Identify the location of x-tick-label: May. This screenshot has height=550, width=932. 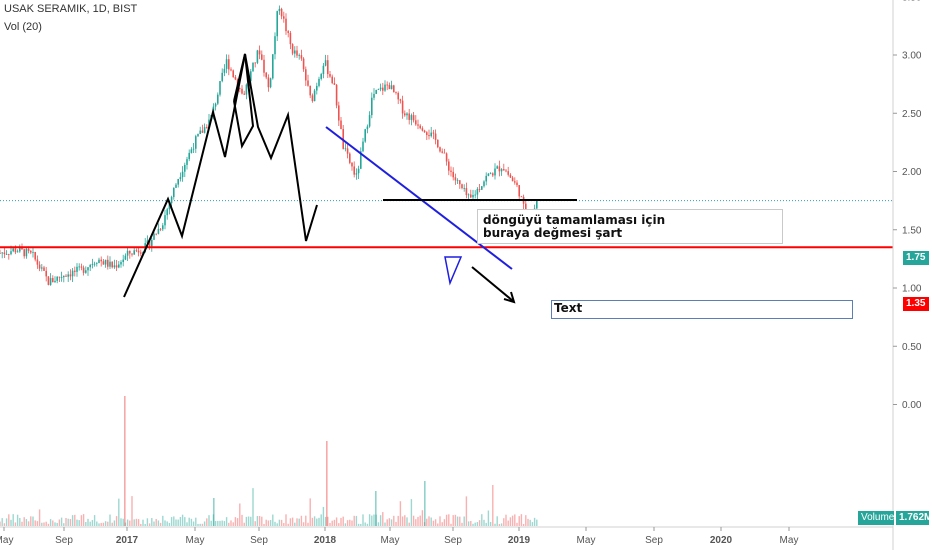
(789, 540).